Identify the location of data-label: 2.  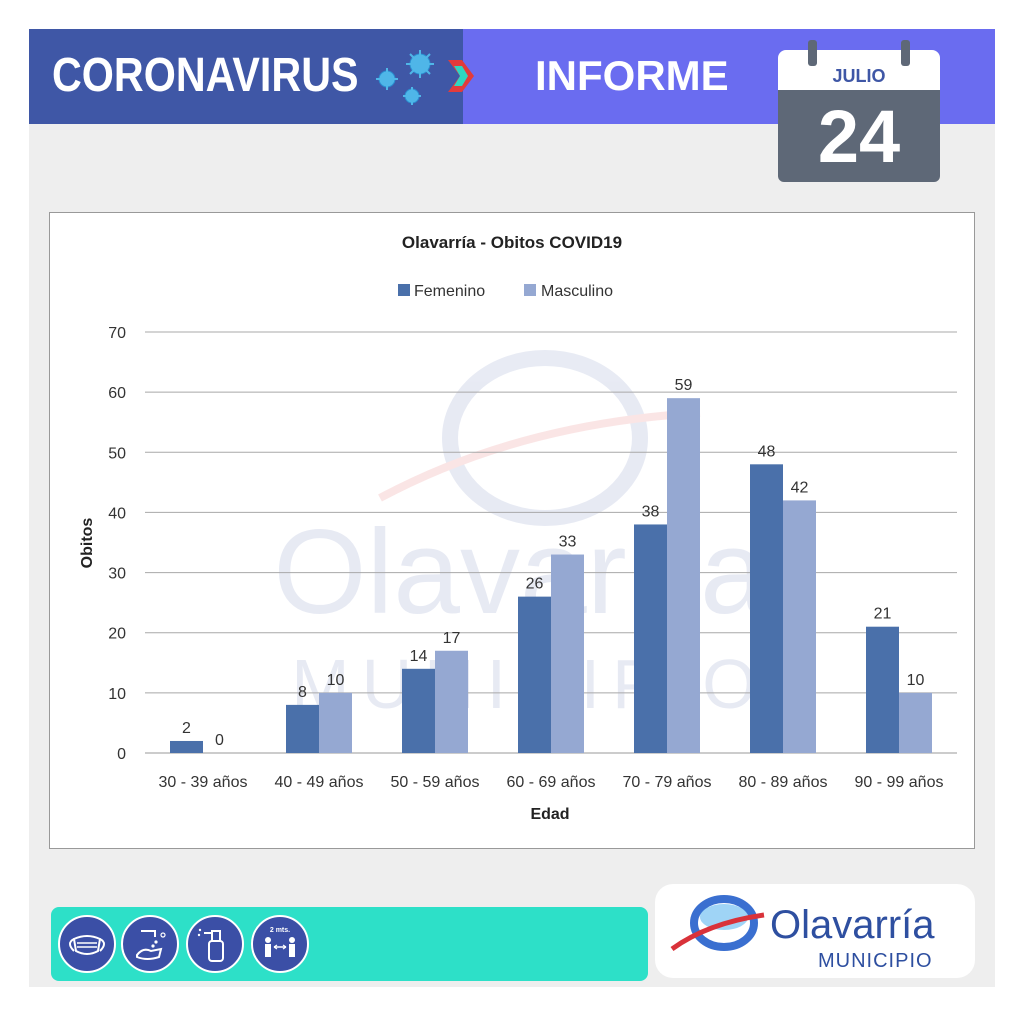
(186, 728).